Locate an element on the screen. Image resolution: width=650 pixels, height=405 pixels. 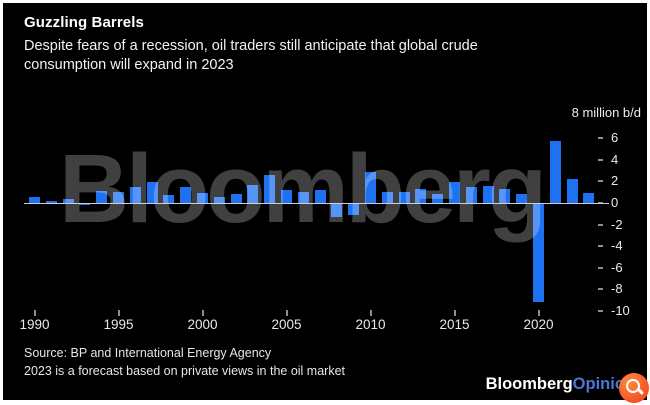
magnifier-badge is located at coordinates (634, 388).